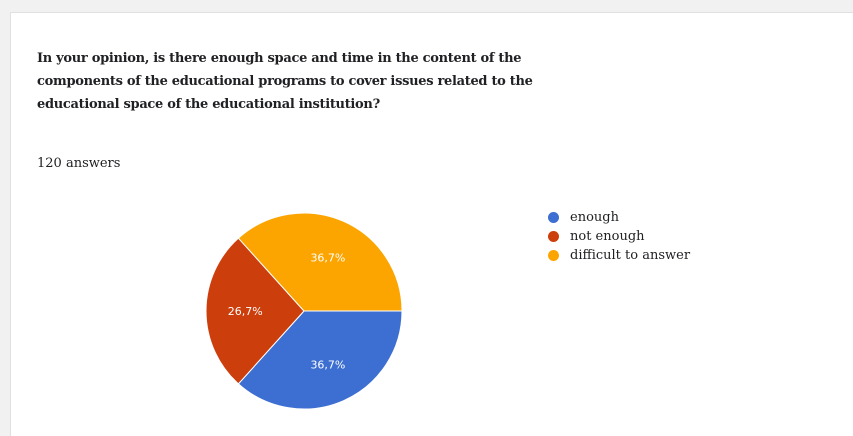 The height and width of the screenshot is (436, 853). Describe the element at coordinates (553, 255) in the screenshot. I see `legend-swatch-difficult` at that location.